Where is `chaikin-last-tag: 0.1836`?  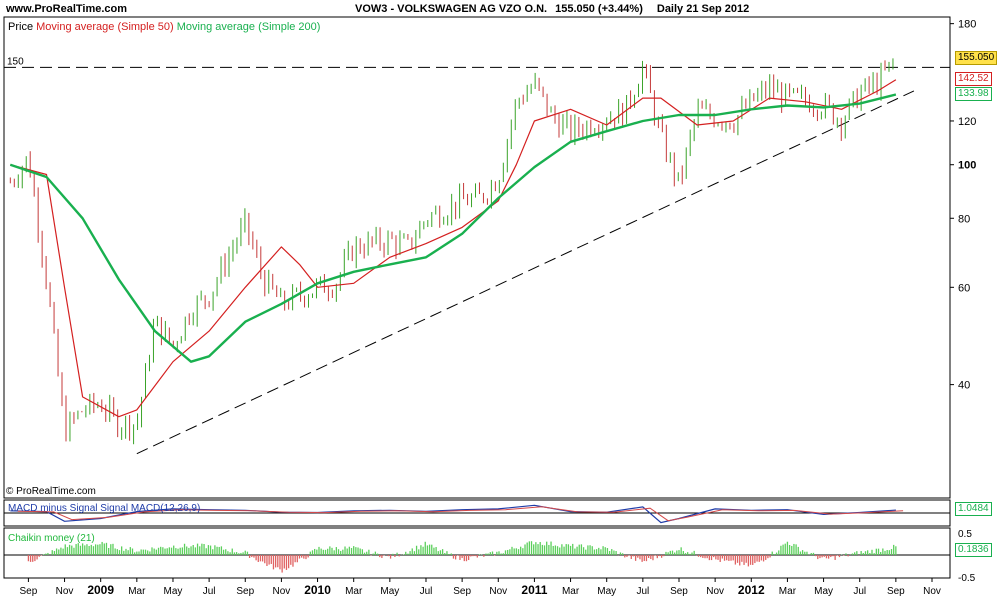
chaikin-last-tag: 0.1836 is located at coordinates (973, 550).